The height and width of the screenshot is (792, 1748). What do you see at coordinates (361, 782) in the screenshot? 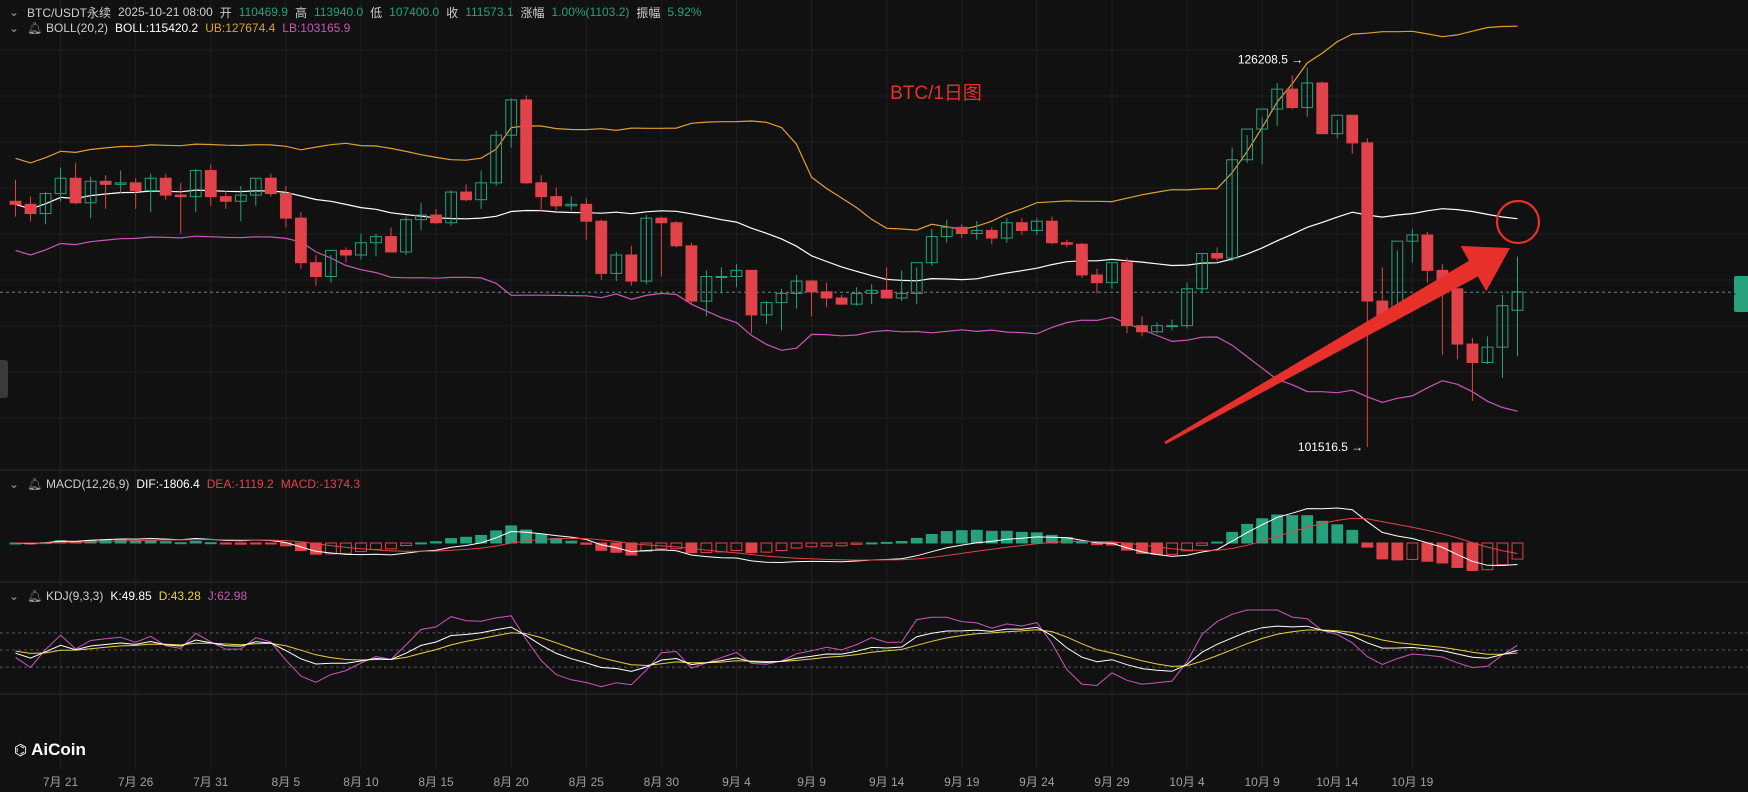
I see `x-tick-label: 8月 10` at bounding box center [361, 782].